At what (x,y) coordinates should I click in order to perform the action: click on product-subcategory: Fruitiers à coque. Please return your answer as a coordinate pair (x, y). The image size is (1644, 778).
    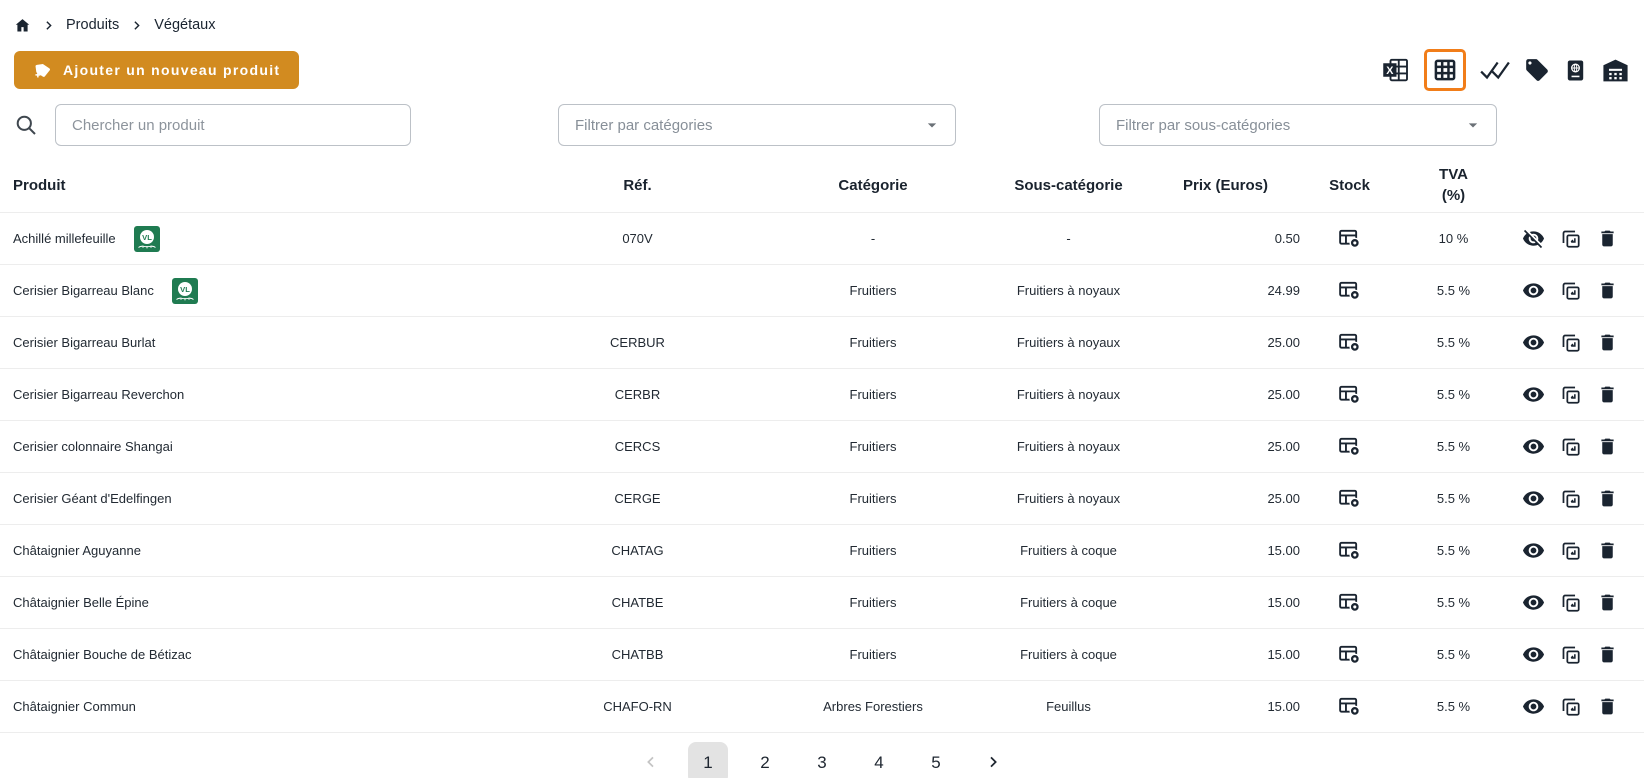
    Looking at the image, I should click on (1068, 602).